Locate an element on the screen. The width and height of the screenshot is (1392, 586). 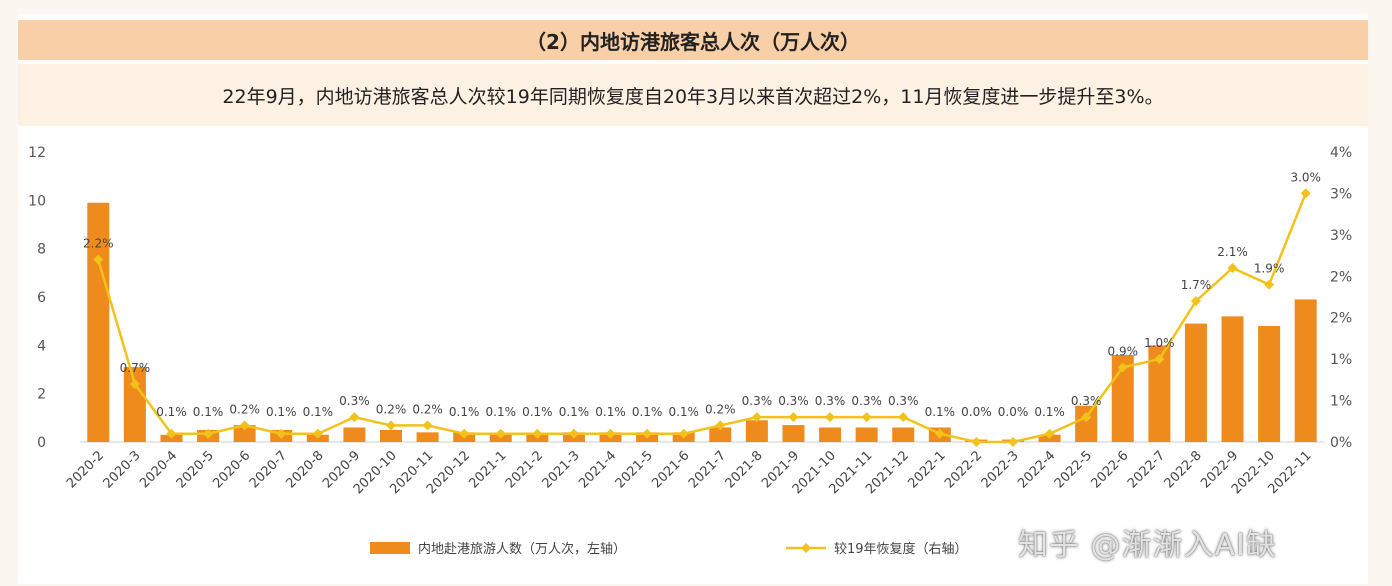
right-axis-tick: 2% is located at coordinates (1341, 277).